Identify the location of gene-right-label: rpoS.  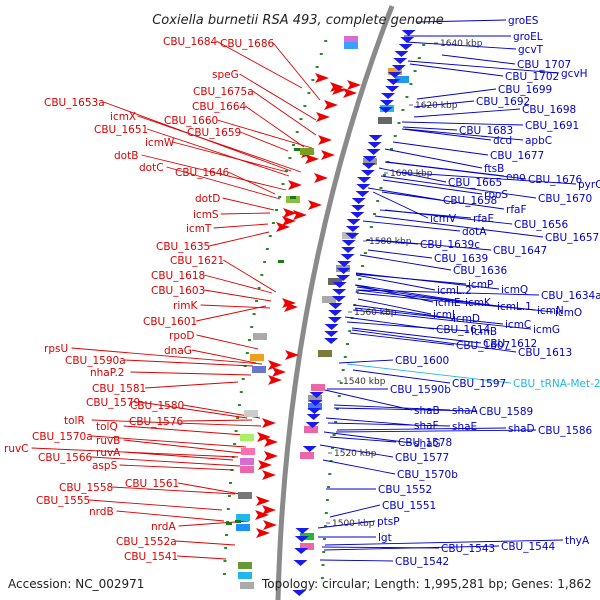
(496, 195).